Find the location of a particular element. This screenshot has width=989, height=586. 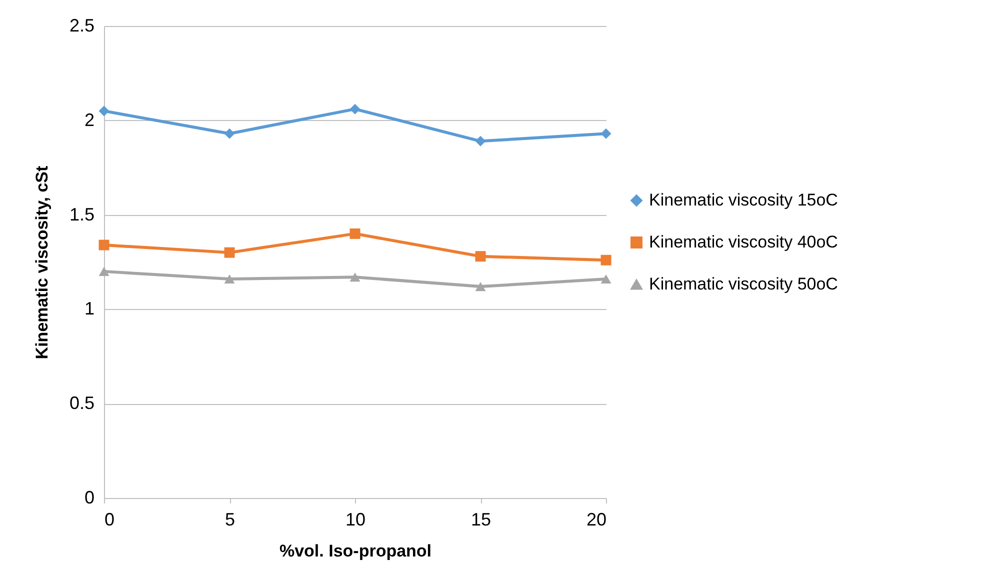

x-tick-label: 10 is located at coordinates (355, 520).